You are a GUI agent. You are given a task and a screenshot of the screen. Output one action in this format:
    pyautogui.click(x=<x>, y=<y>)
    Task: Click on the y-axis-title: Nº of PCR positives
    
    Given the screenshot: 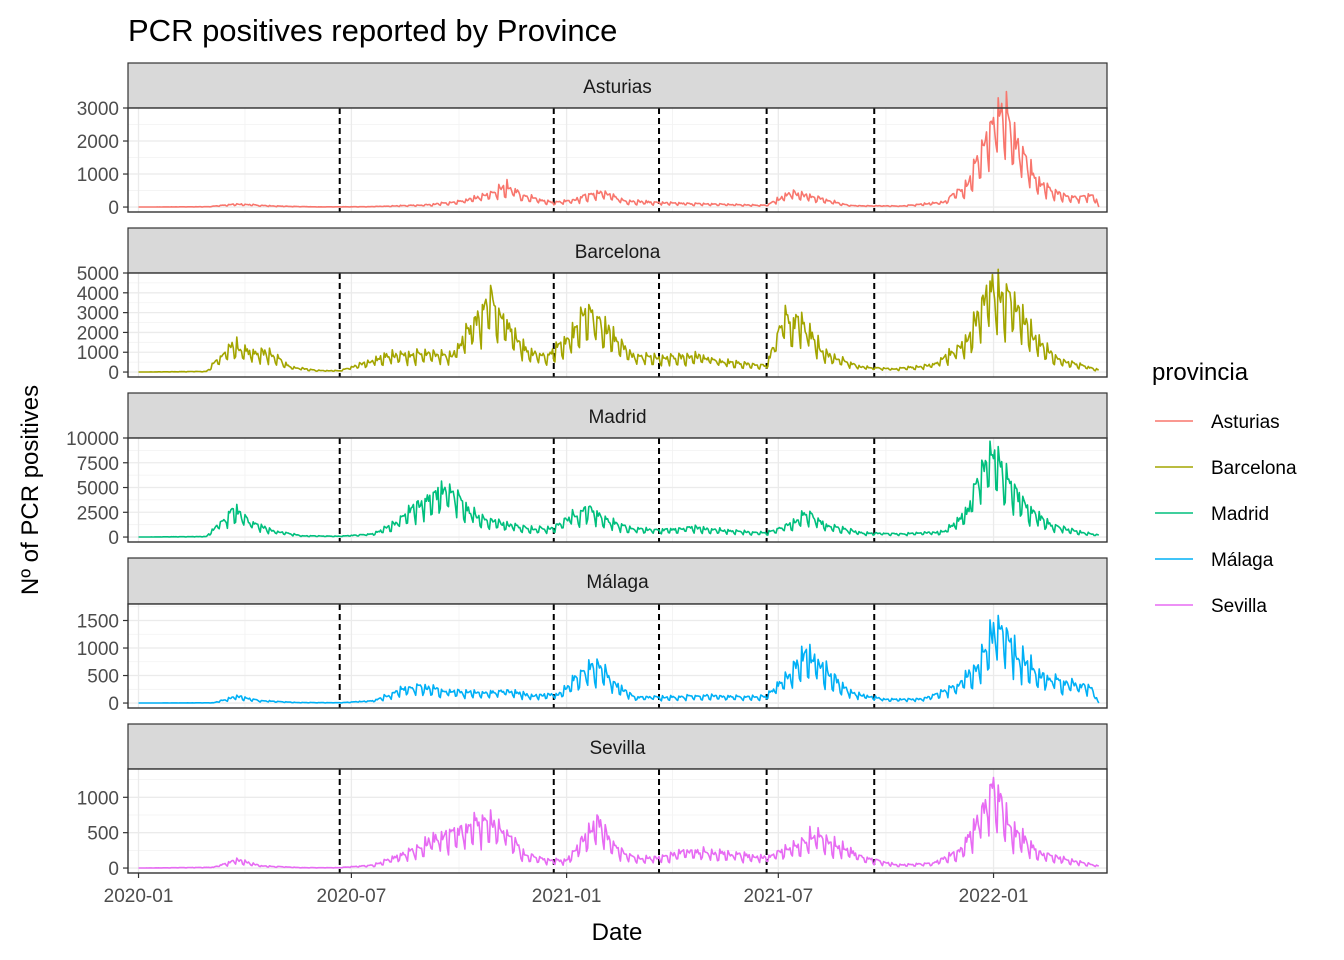 What is the action you would take?
    pyautogui.click(x=30, y=490)
    